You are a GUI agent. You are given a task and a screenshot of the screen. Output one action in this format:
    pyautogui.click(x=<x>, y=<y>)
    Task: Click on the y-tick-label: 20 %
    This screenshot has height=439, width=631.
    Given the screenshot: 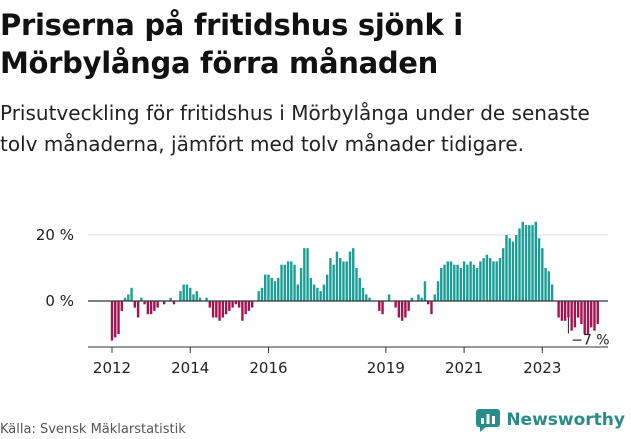 What is the action you would take?
    pyautogui.click(x=55, y=235)
    